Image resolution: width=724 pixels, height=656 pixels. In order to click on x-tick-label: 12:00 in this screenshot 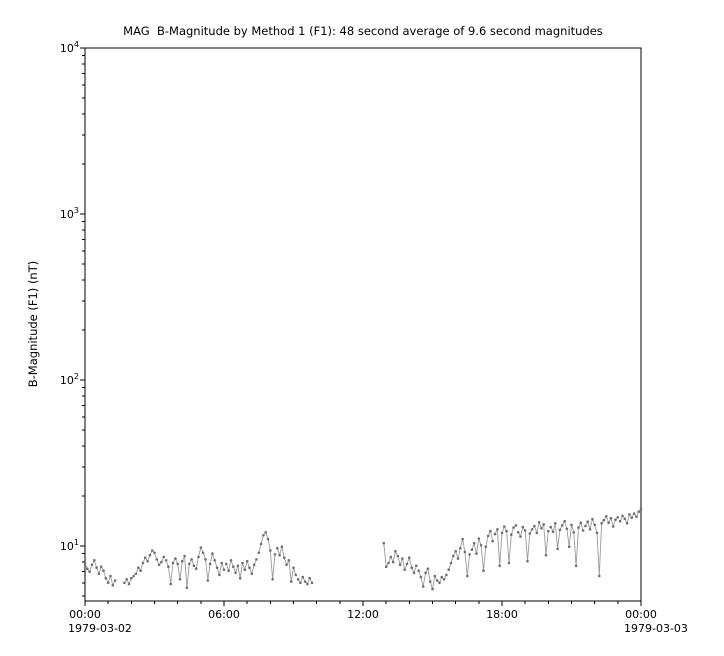, I will do `click(363, 614)`.